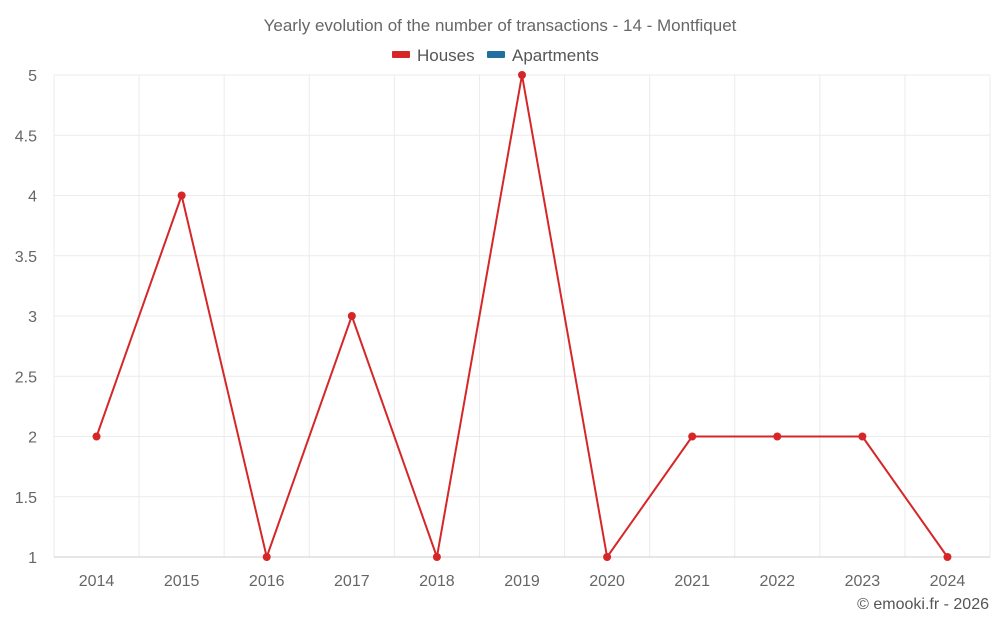  I want to click on y-tick-label: 4.5, so click(26, 136).